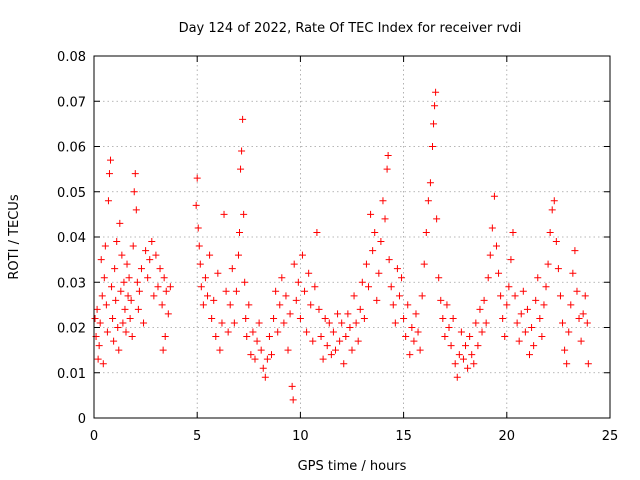  Describe the element at coordinates (14, 236) in the screenshot. I see `y-axis-label: ROTI / TECUs` at that location.